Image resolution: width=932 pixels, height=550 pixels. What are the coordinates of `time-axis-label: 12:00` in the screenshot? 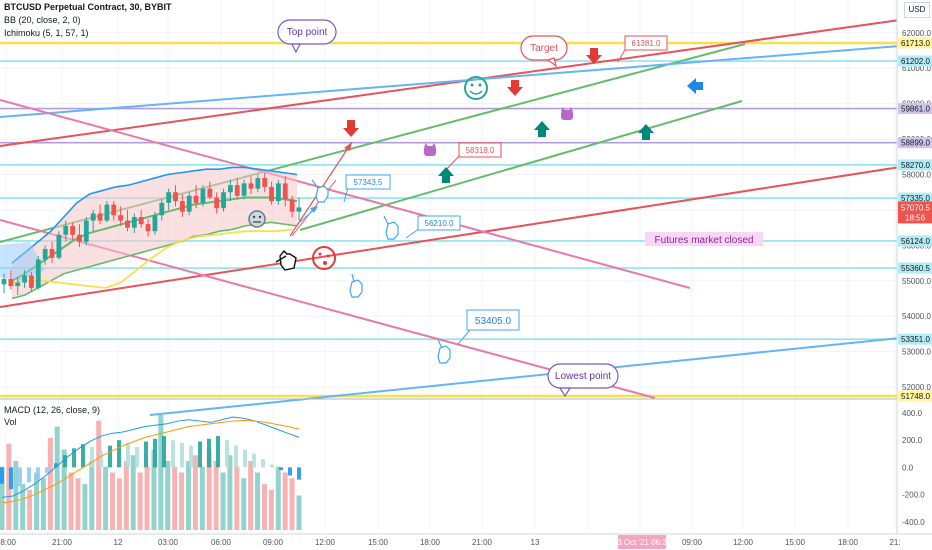 It's located at (743, 542).